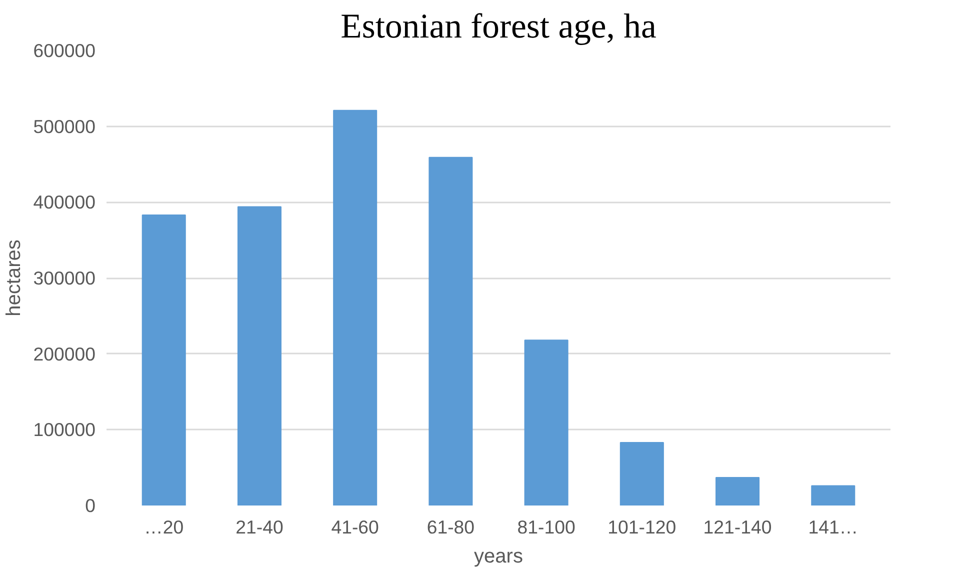  I want to click on y-tick-label: 400000, so click(64, 202).